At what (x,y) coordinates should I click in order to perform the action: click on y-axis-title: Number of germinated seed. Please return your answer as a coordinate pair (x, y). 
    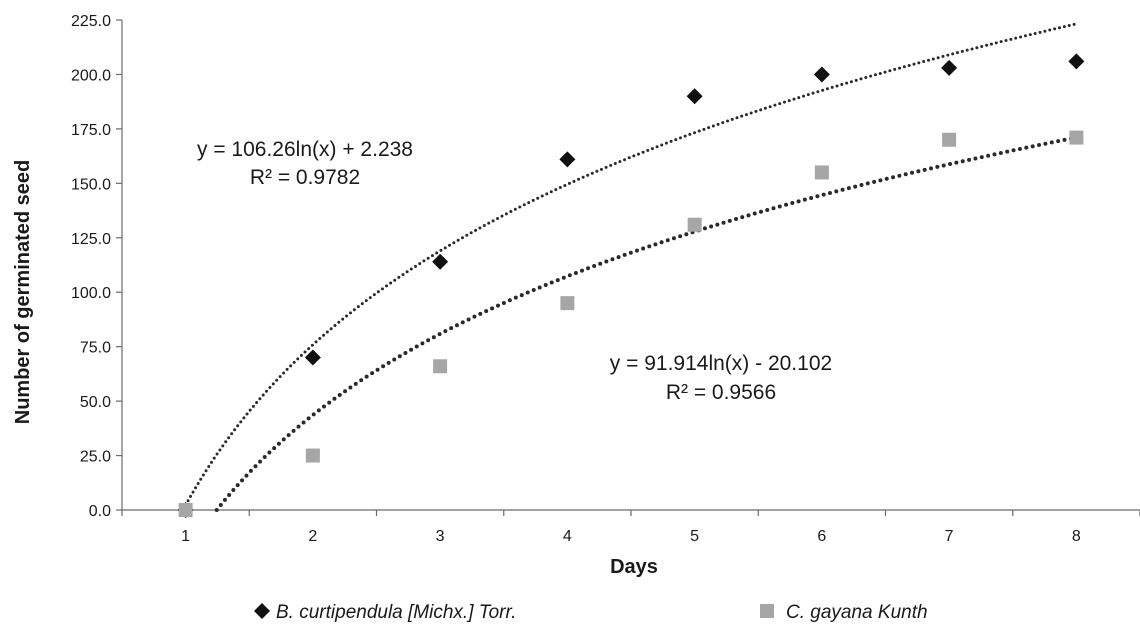
    Looking at the image, I should click on (23, 292).